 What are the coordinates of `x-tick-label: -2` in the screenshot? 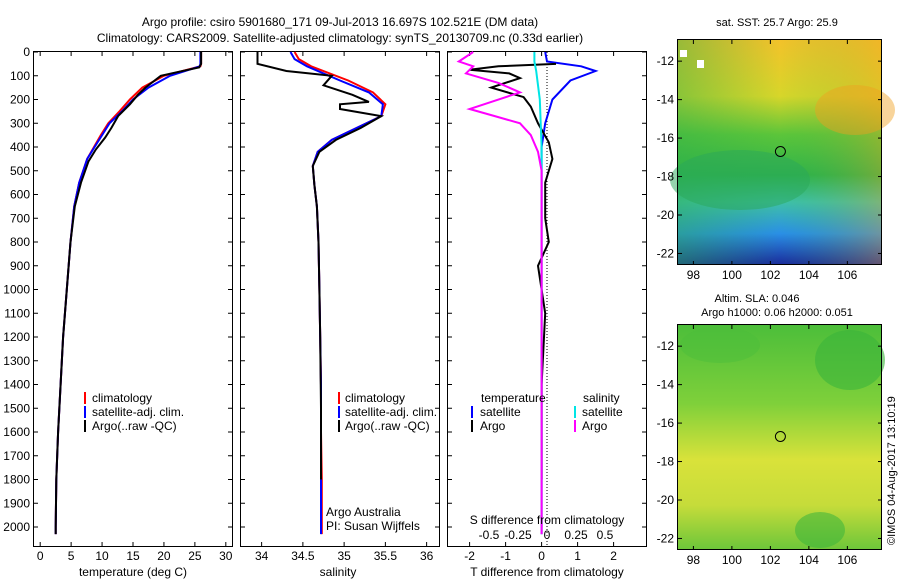 It's located at (469, 556).